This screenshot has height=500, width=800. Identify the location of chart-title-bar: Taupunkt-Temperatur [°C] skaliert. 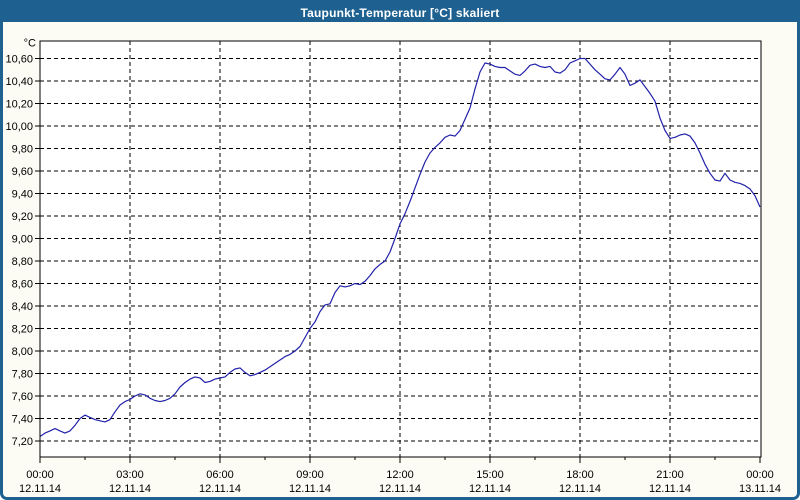
(400, 12).